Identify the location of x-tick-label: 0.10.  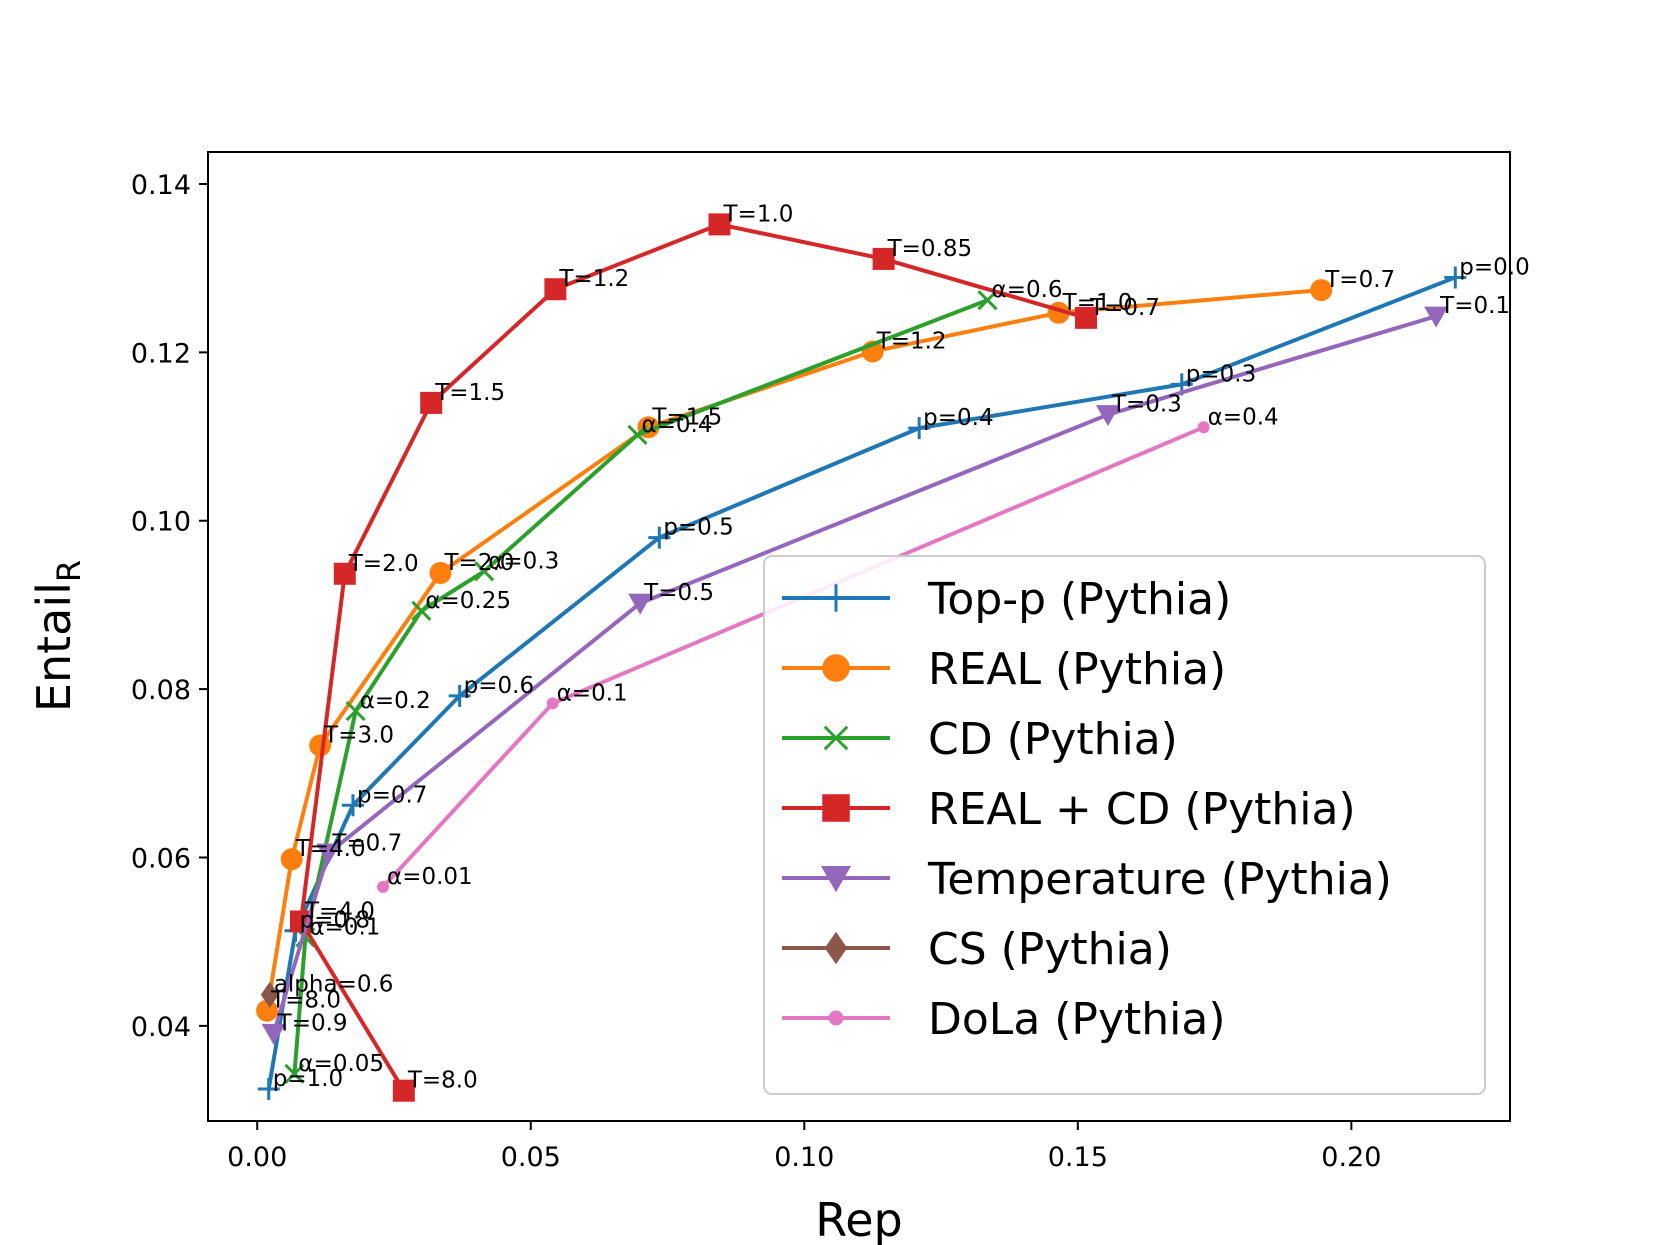
(804, 1157).